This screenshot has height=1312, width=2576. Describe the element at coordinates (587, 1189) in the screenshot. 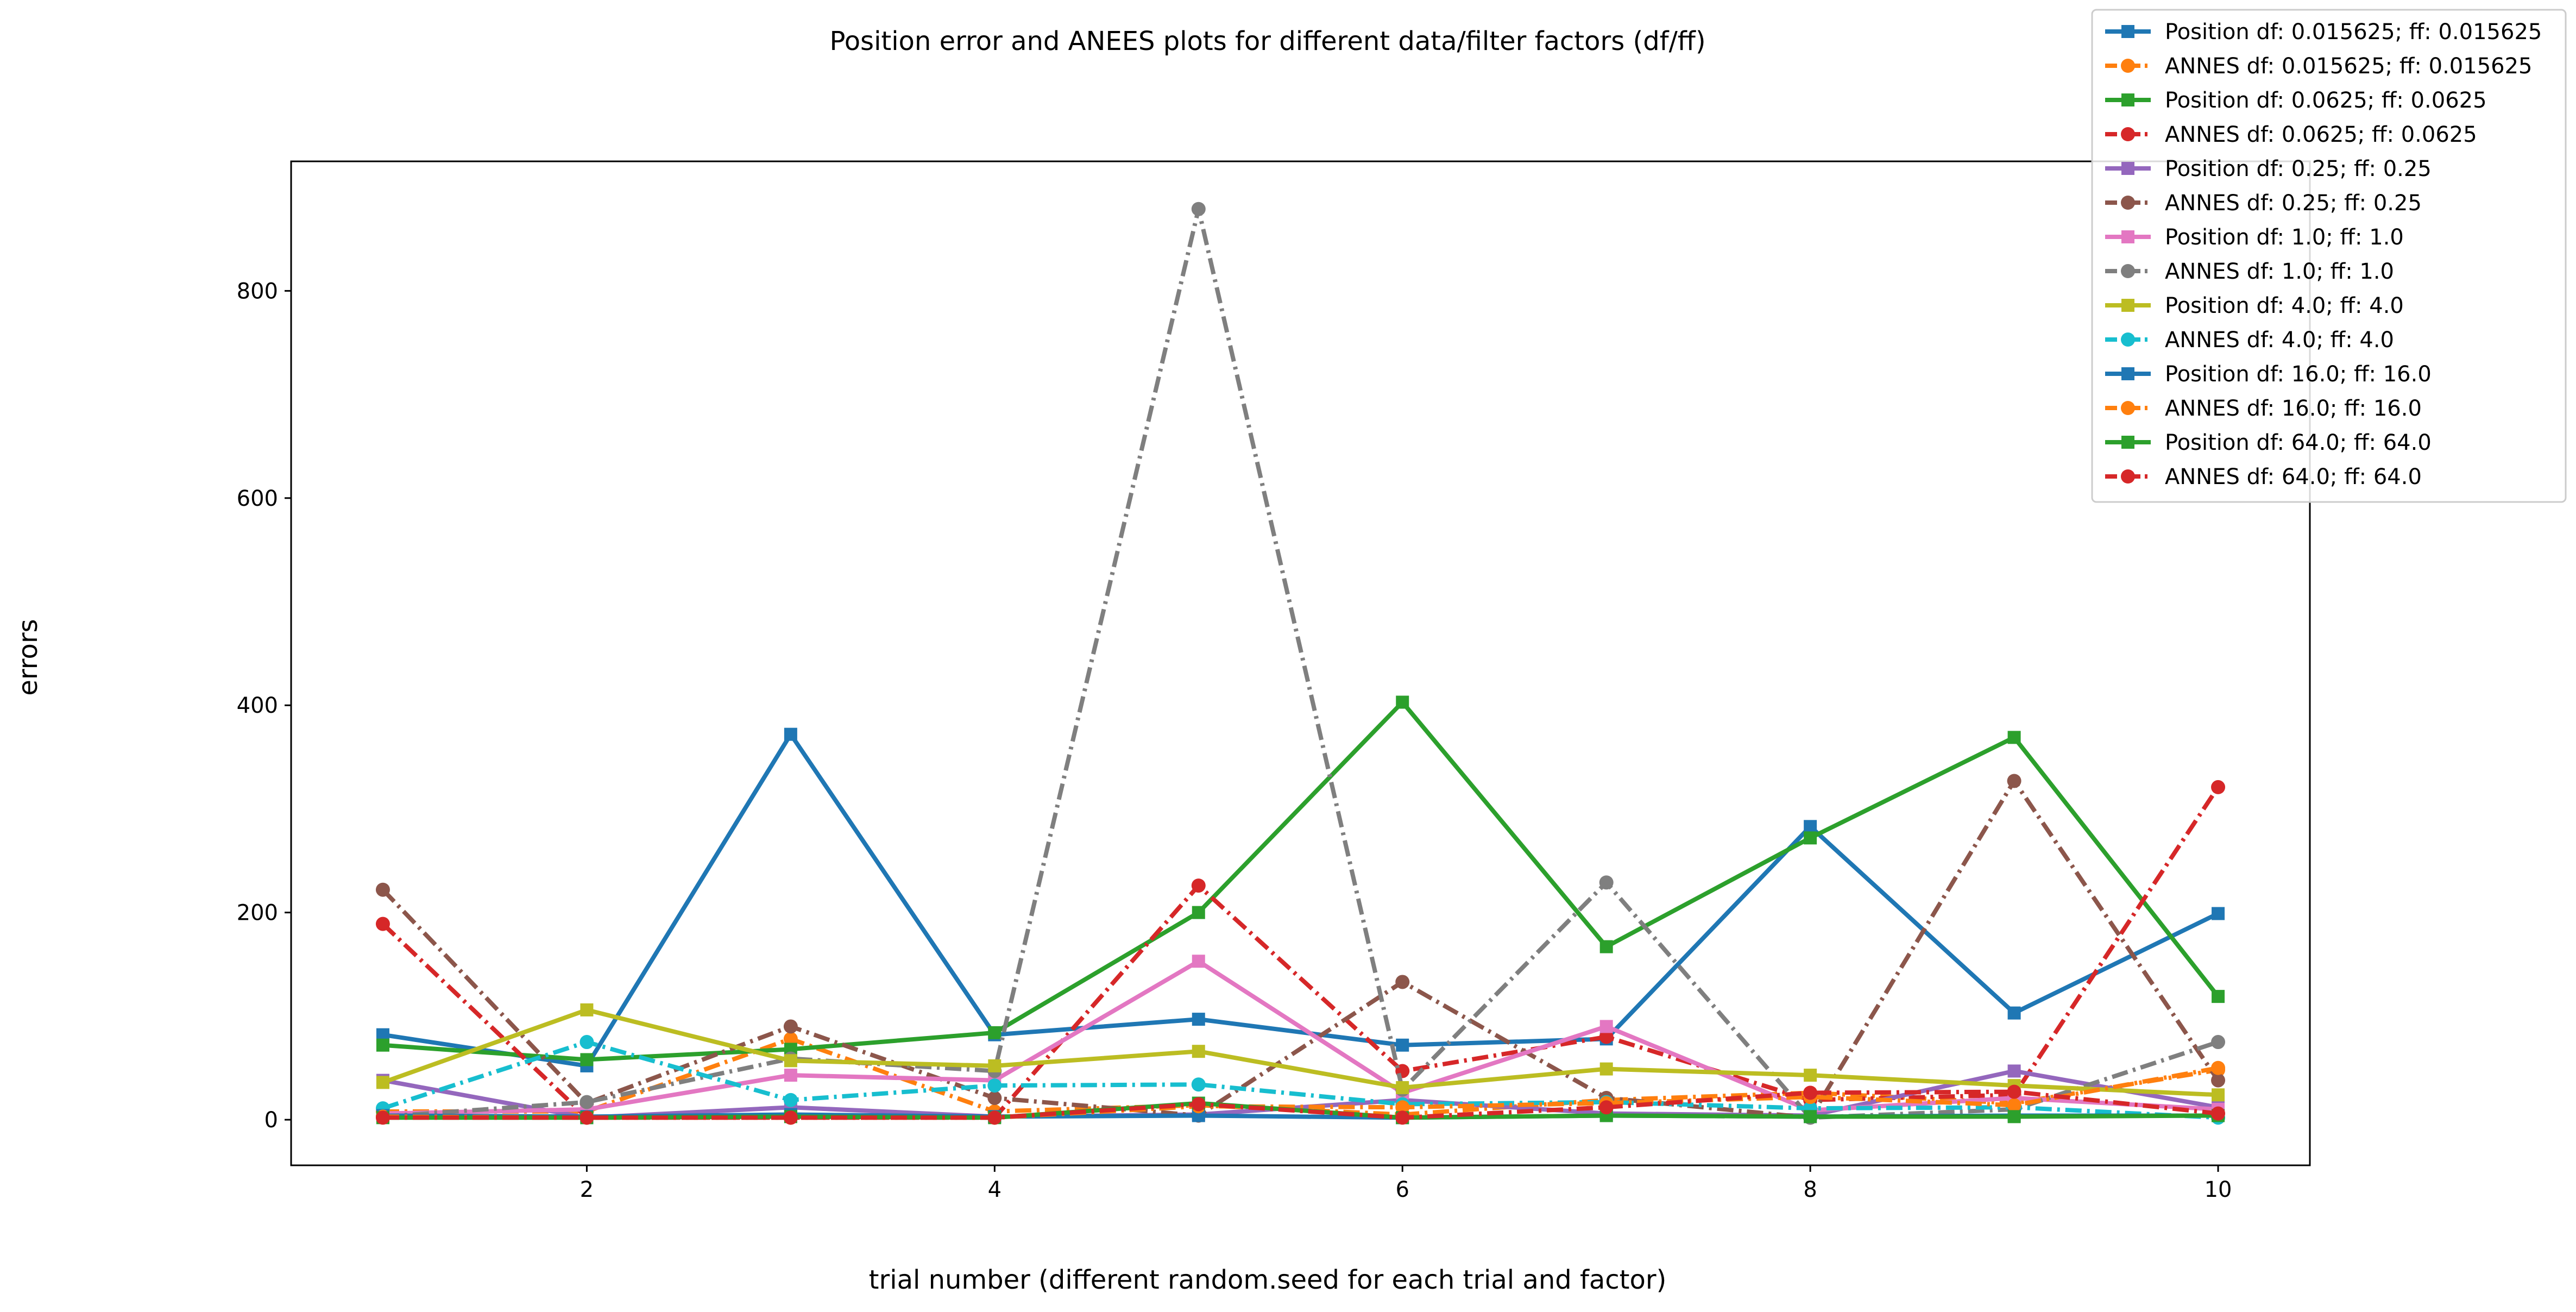

I see `x-tick-label: 2` at that location.